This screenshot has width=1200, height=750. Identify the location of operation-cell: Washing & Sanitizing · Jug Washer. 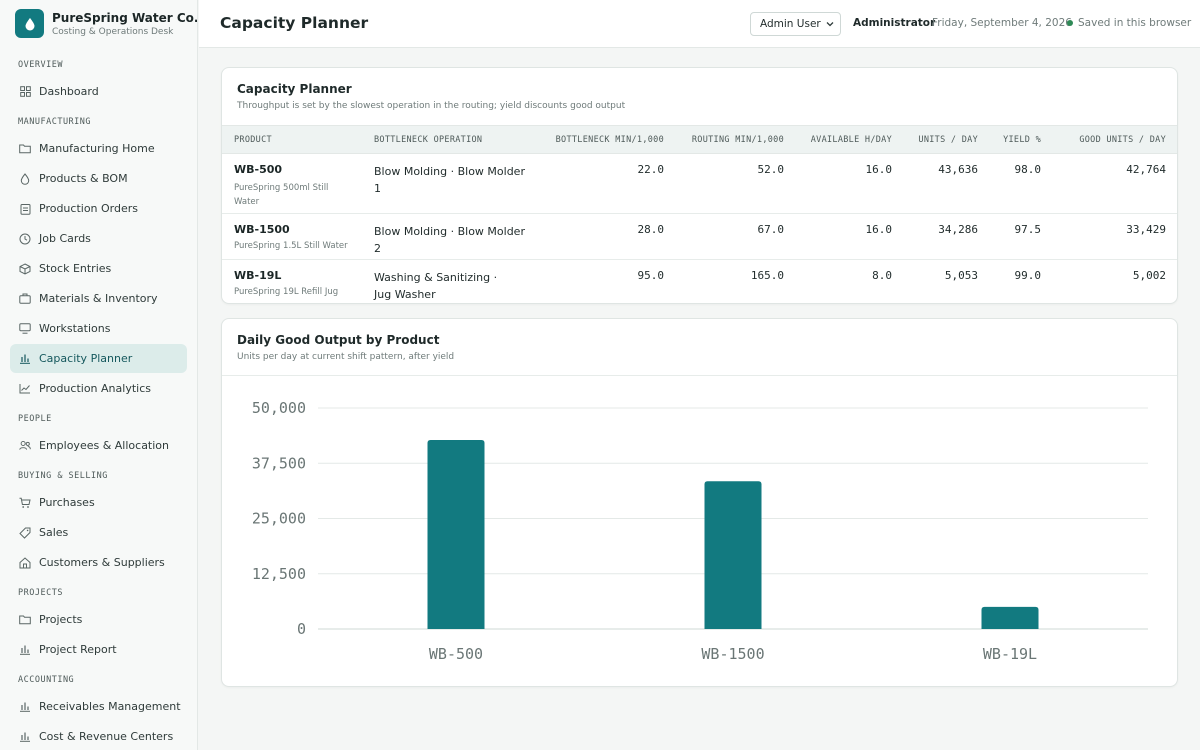
(450, 282).